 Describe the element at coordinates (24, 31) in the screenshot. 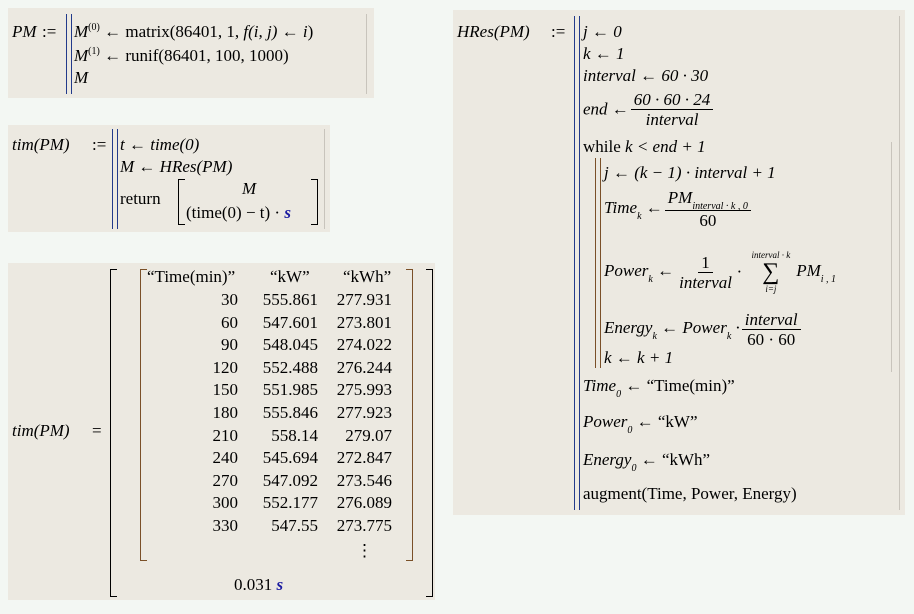

I see `pm-lhs: PM` at that location.